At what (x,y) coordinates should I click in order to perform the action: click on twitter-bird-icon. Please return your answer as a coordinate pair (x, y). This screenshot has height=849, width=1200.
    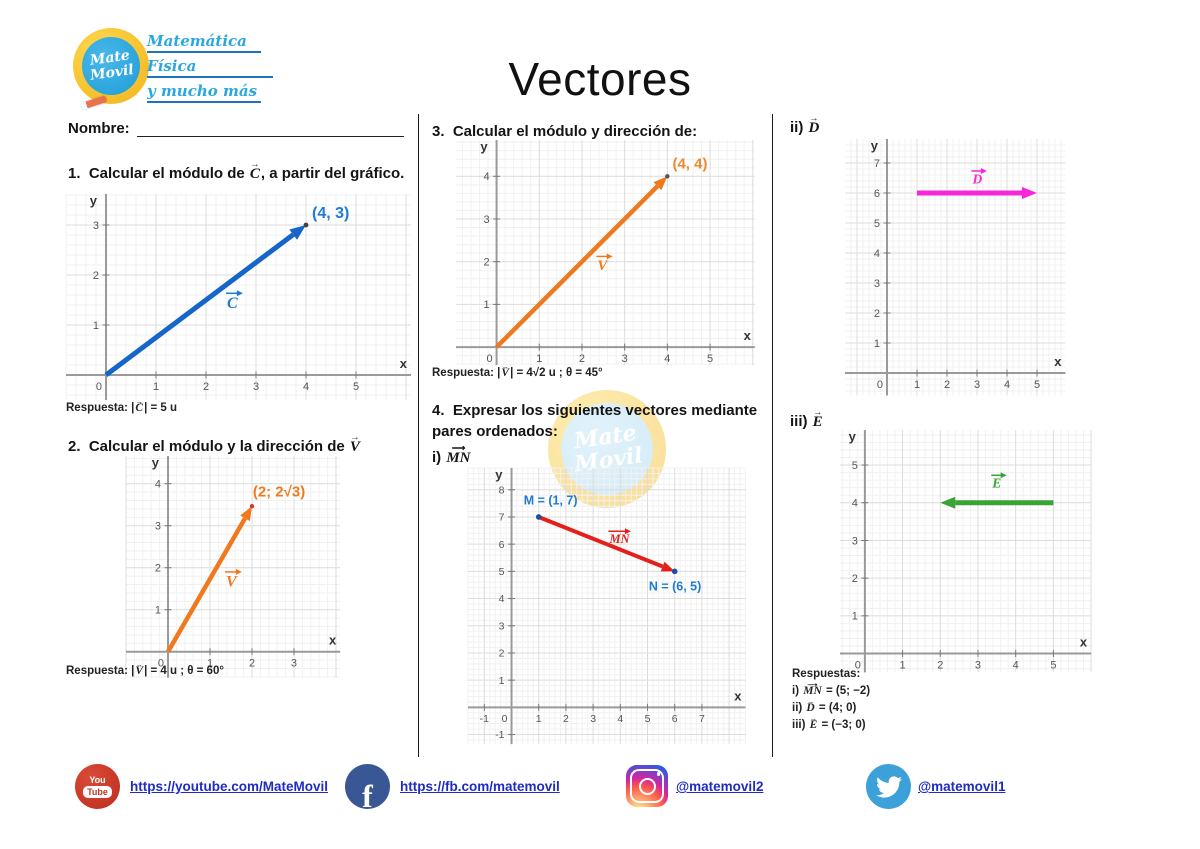
    Looking at the image, I should click on (888, 786).